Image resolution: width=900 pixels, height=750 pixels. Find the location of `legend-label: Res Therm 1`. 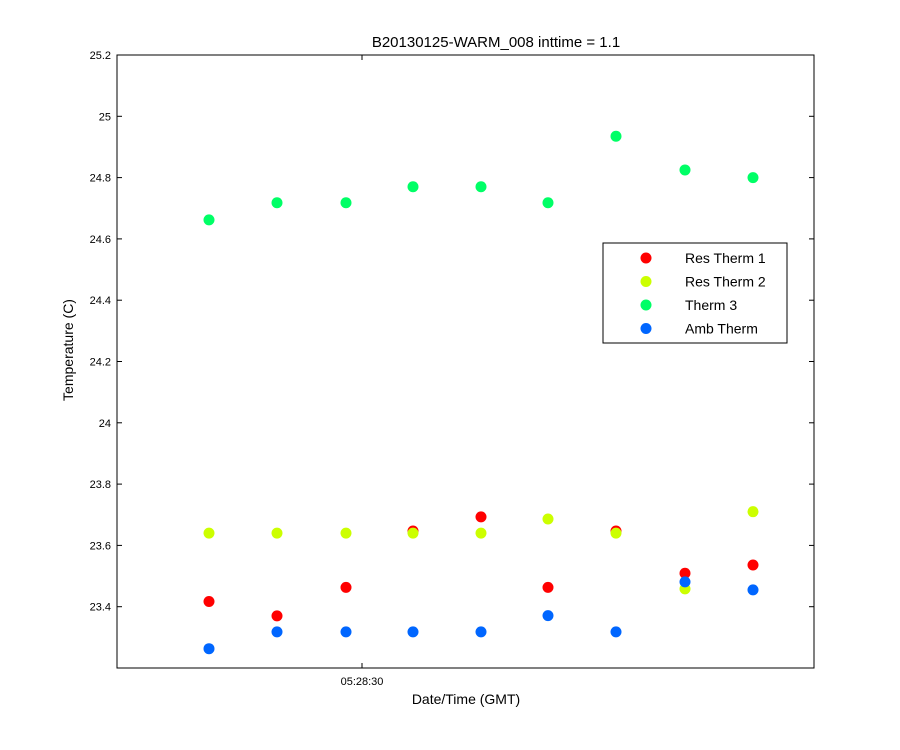

legend-label: Res Therm 1 is located at coordinates (725, 258).